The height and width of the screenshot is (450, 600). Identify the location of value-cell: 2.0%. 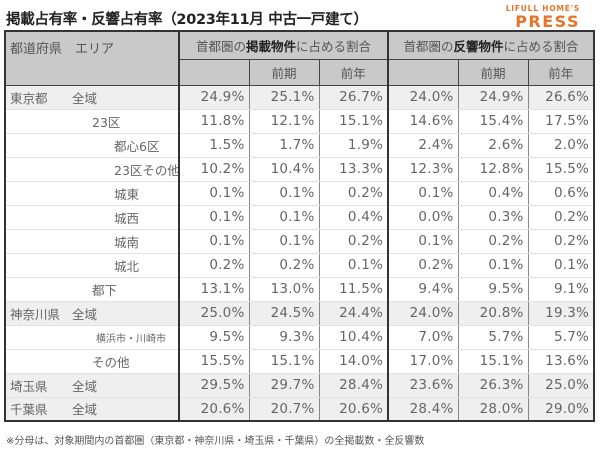
(561, 145).